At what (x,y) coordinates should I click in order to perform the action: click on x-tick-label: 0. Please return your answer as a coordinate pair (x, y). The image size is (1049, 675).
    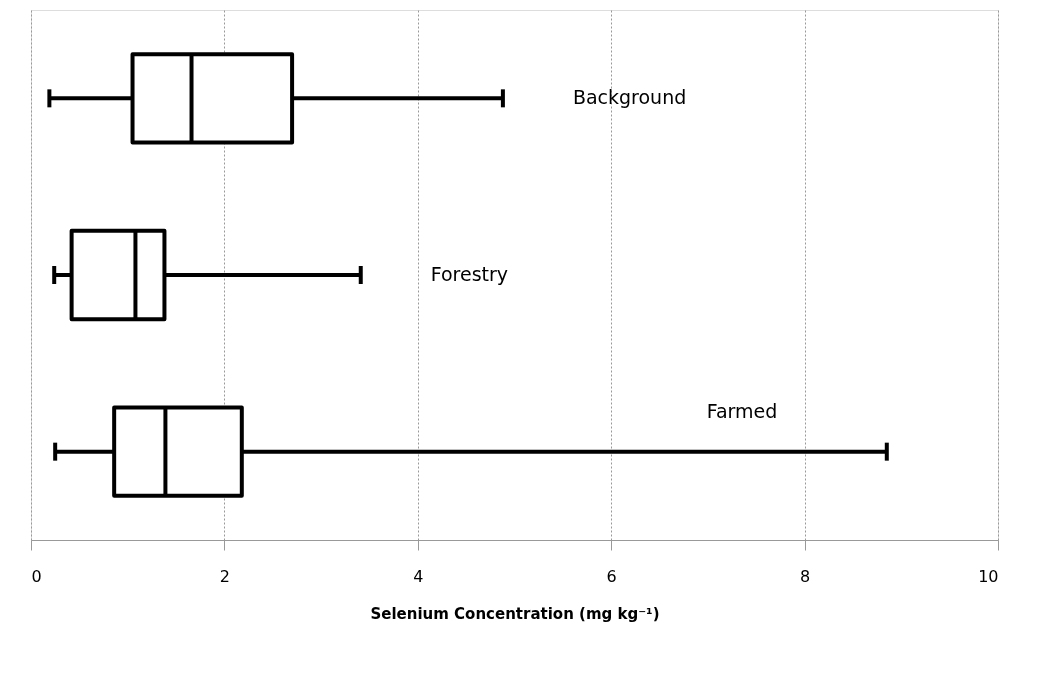
    Looking at the image, I should click on (36, 576).